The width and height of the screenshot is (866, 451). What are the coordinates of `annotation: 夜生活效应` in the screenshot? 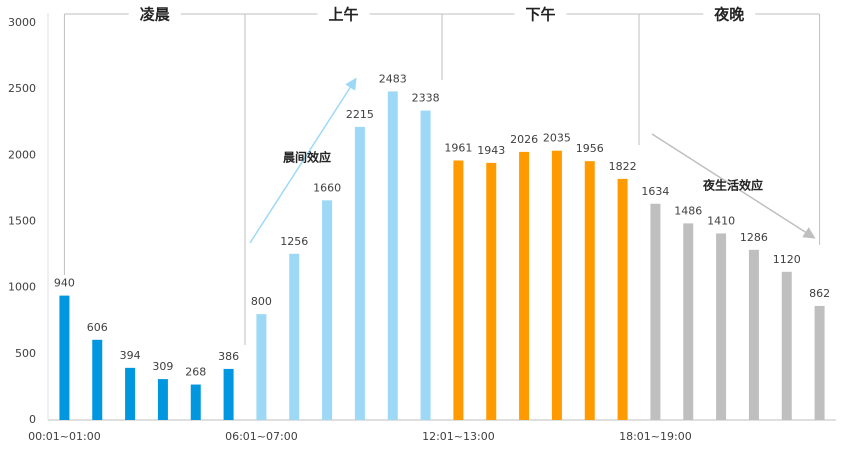 It's located at (732, 185).